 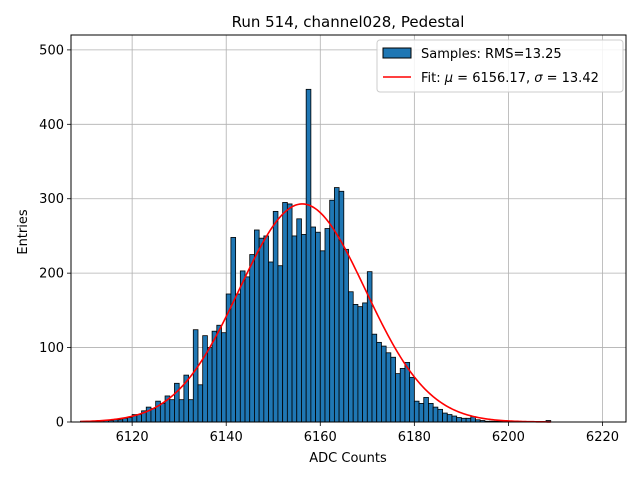 I want to click on x-tick-label: 6220, so click(x=602, y=437).